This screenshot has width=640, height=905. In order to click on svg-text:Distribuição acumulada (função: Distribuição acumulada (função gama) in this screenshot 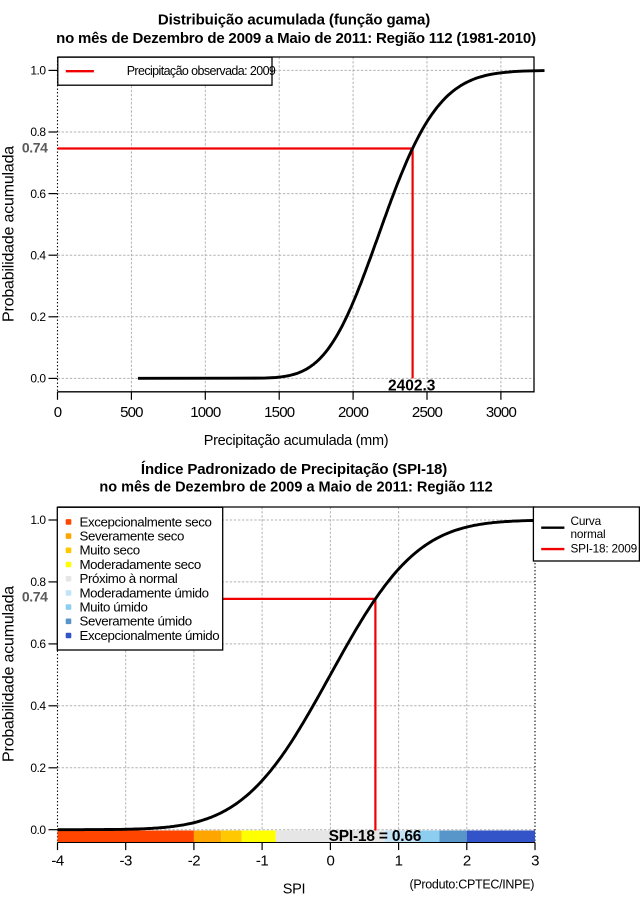, I will do `click(294, 20)`.